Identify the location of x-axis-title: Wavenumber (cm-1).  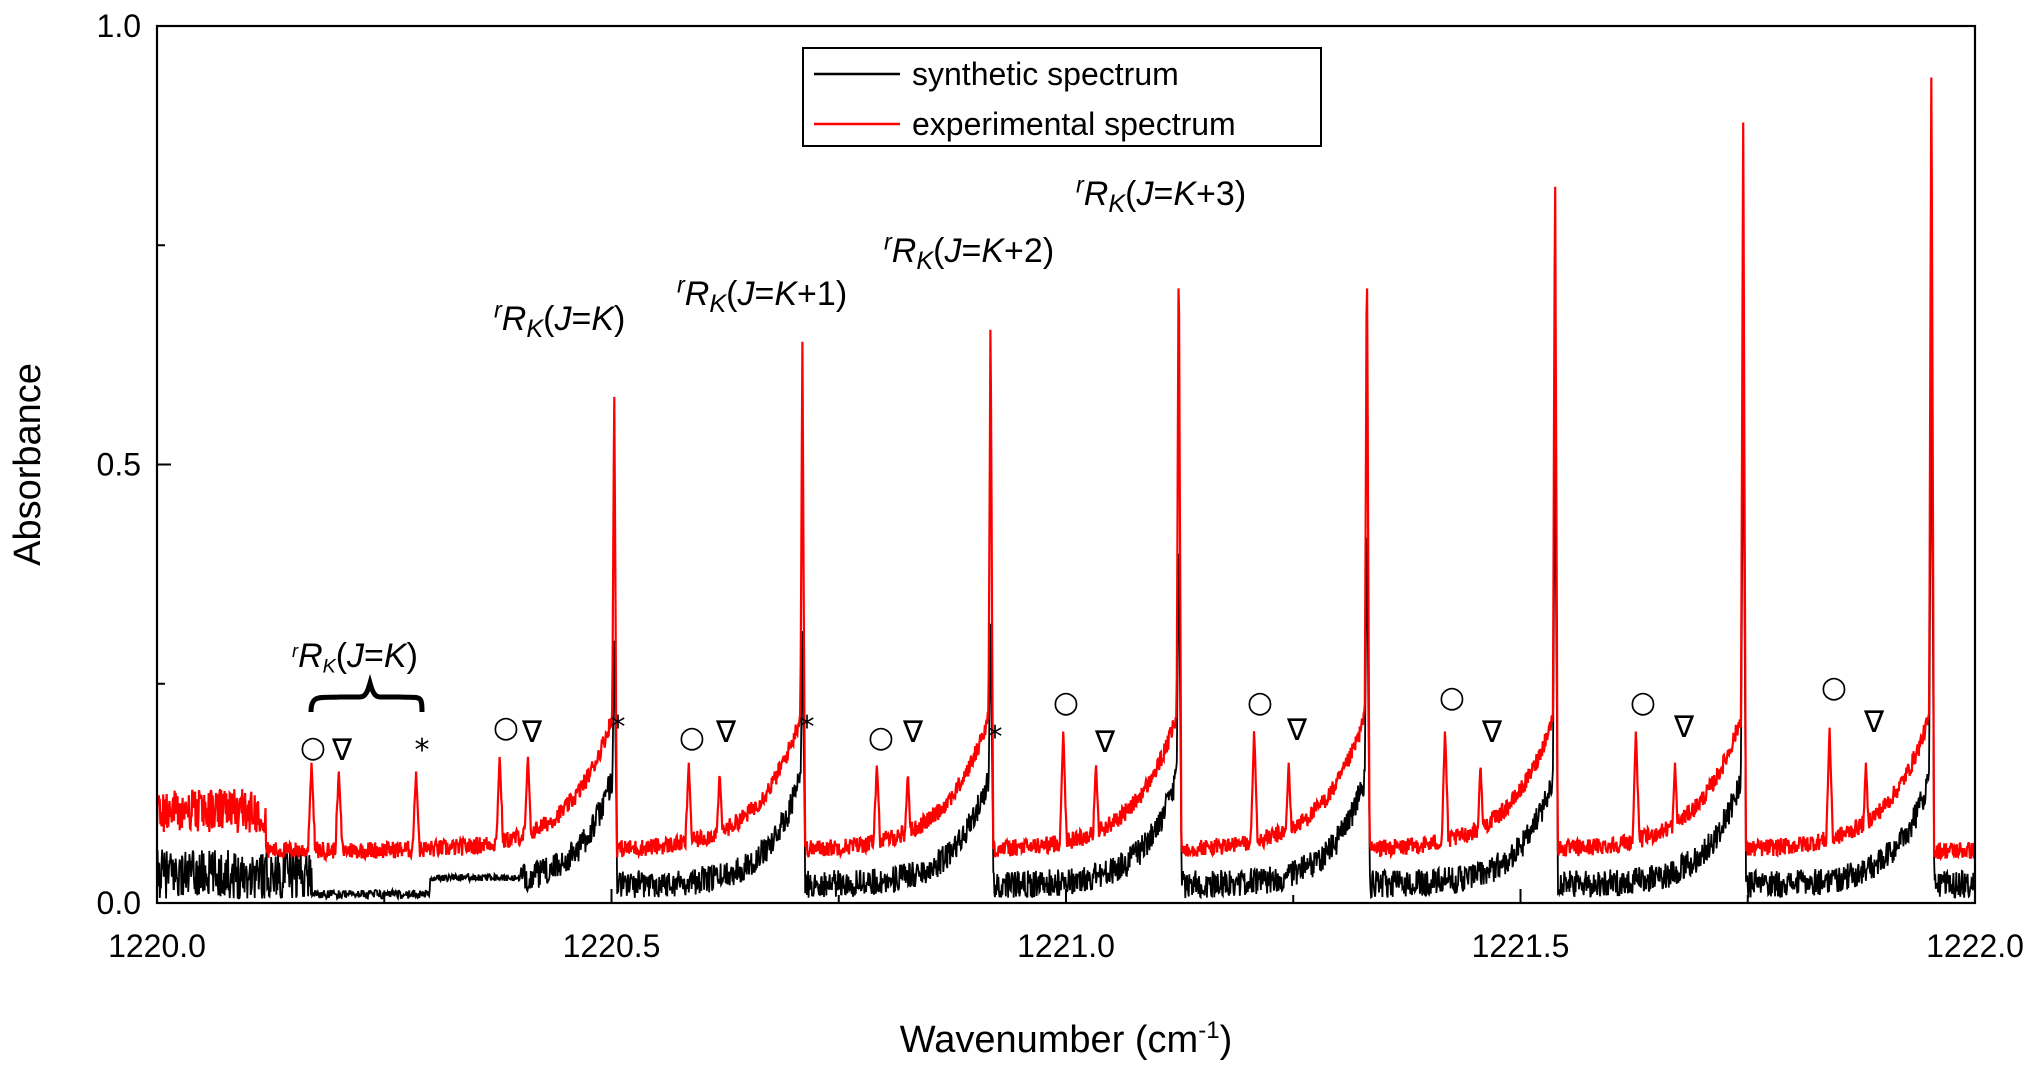
(1066, 1039).